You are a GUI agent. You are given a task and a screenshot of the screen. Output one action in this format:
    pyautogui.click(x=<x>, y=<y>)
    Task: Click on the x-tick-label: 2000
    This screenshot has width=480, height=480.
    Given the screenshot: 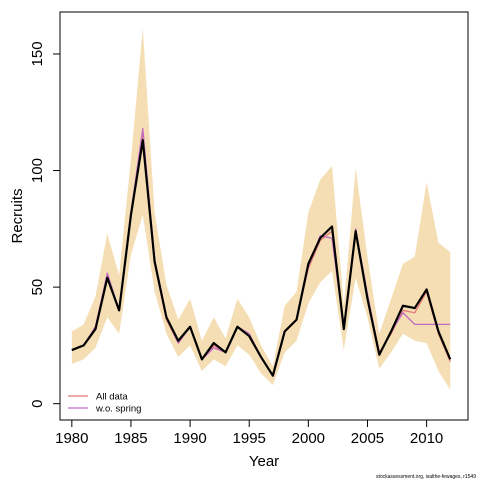 What is the action you would take?
    pyautogui.click(x=308, y=438)
    